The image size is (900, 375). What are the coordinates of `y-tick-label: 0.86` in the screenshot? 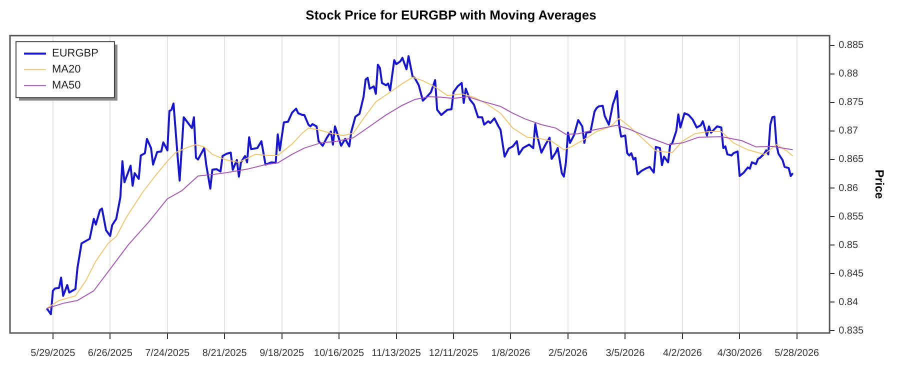 It's located at (848, 188).